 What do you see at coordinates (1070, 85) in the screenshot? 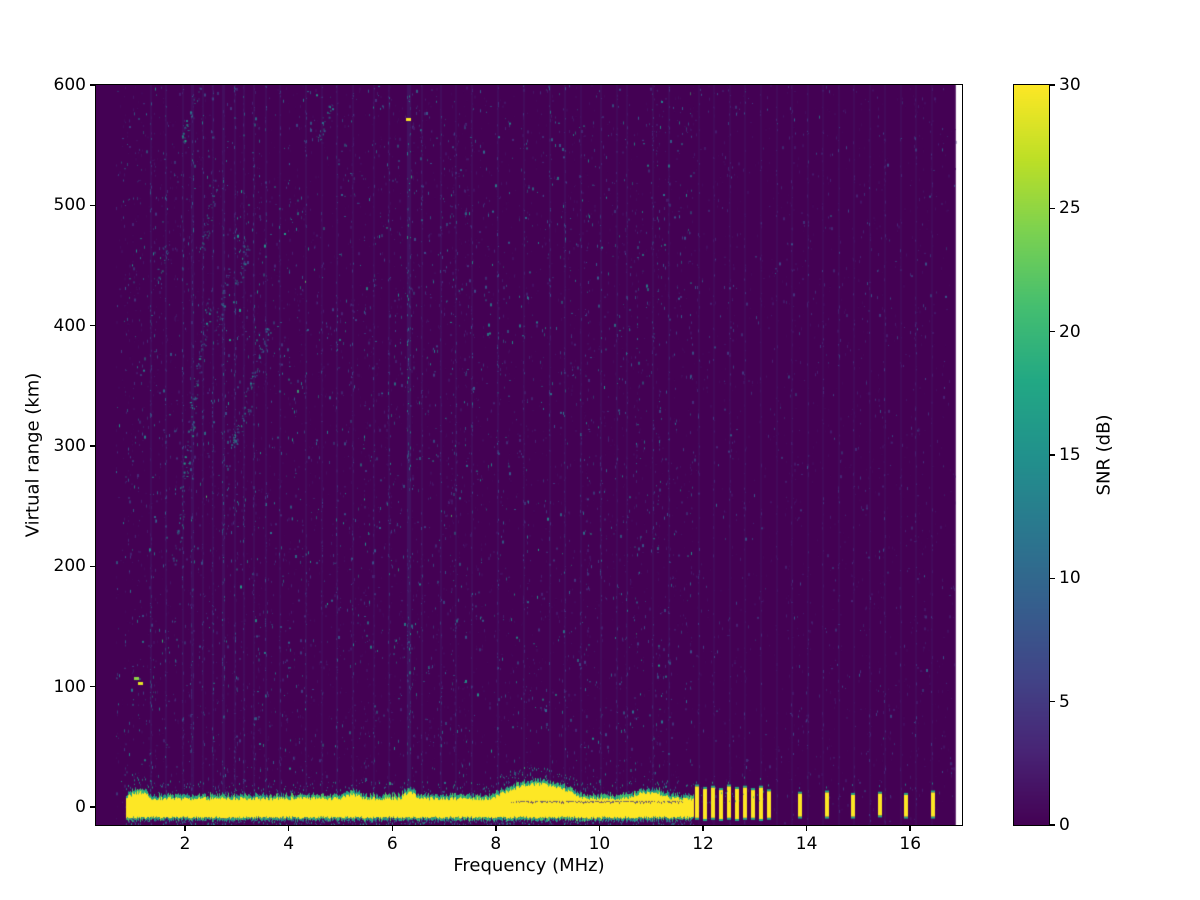
I see `colorbar-tick-label: 30` at bounding box center [1070, 85].